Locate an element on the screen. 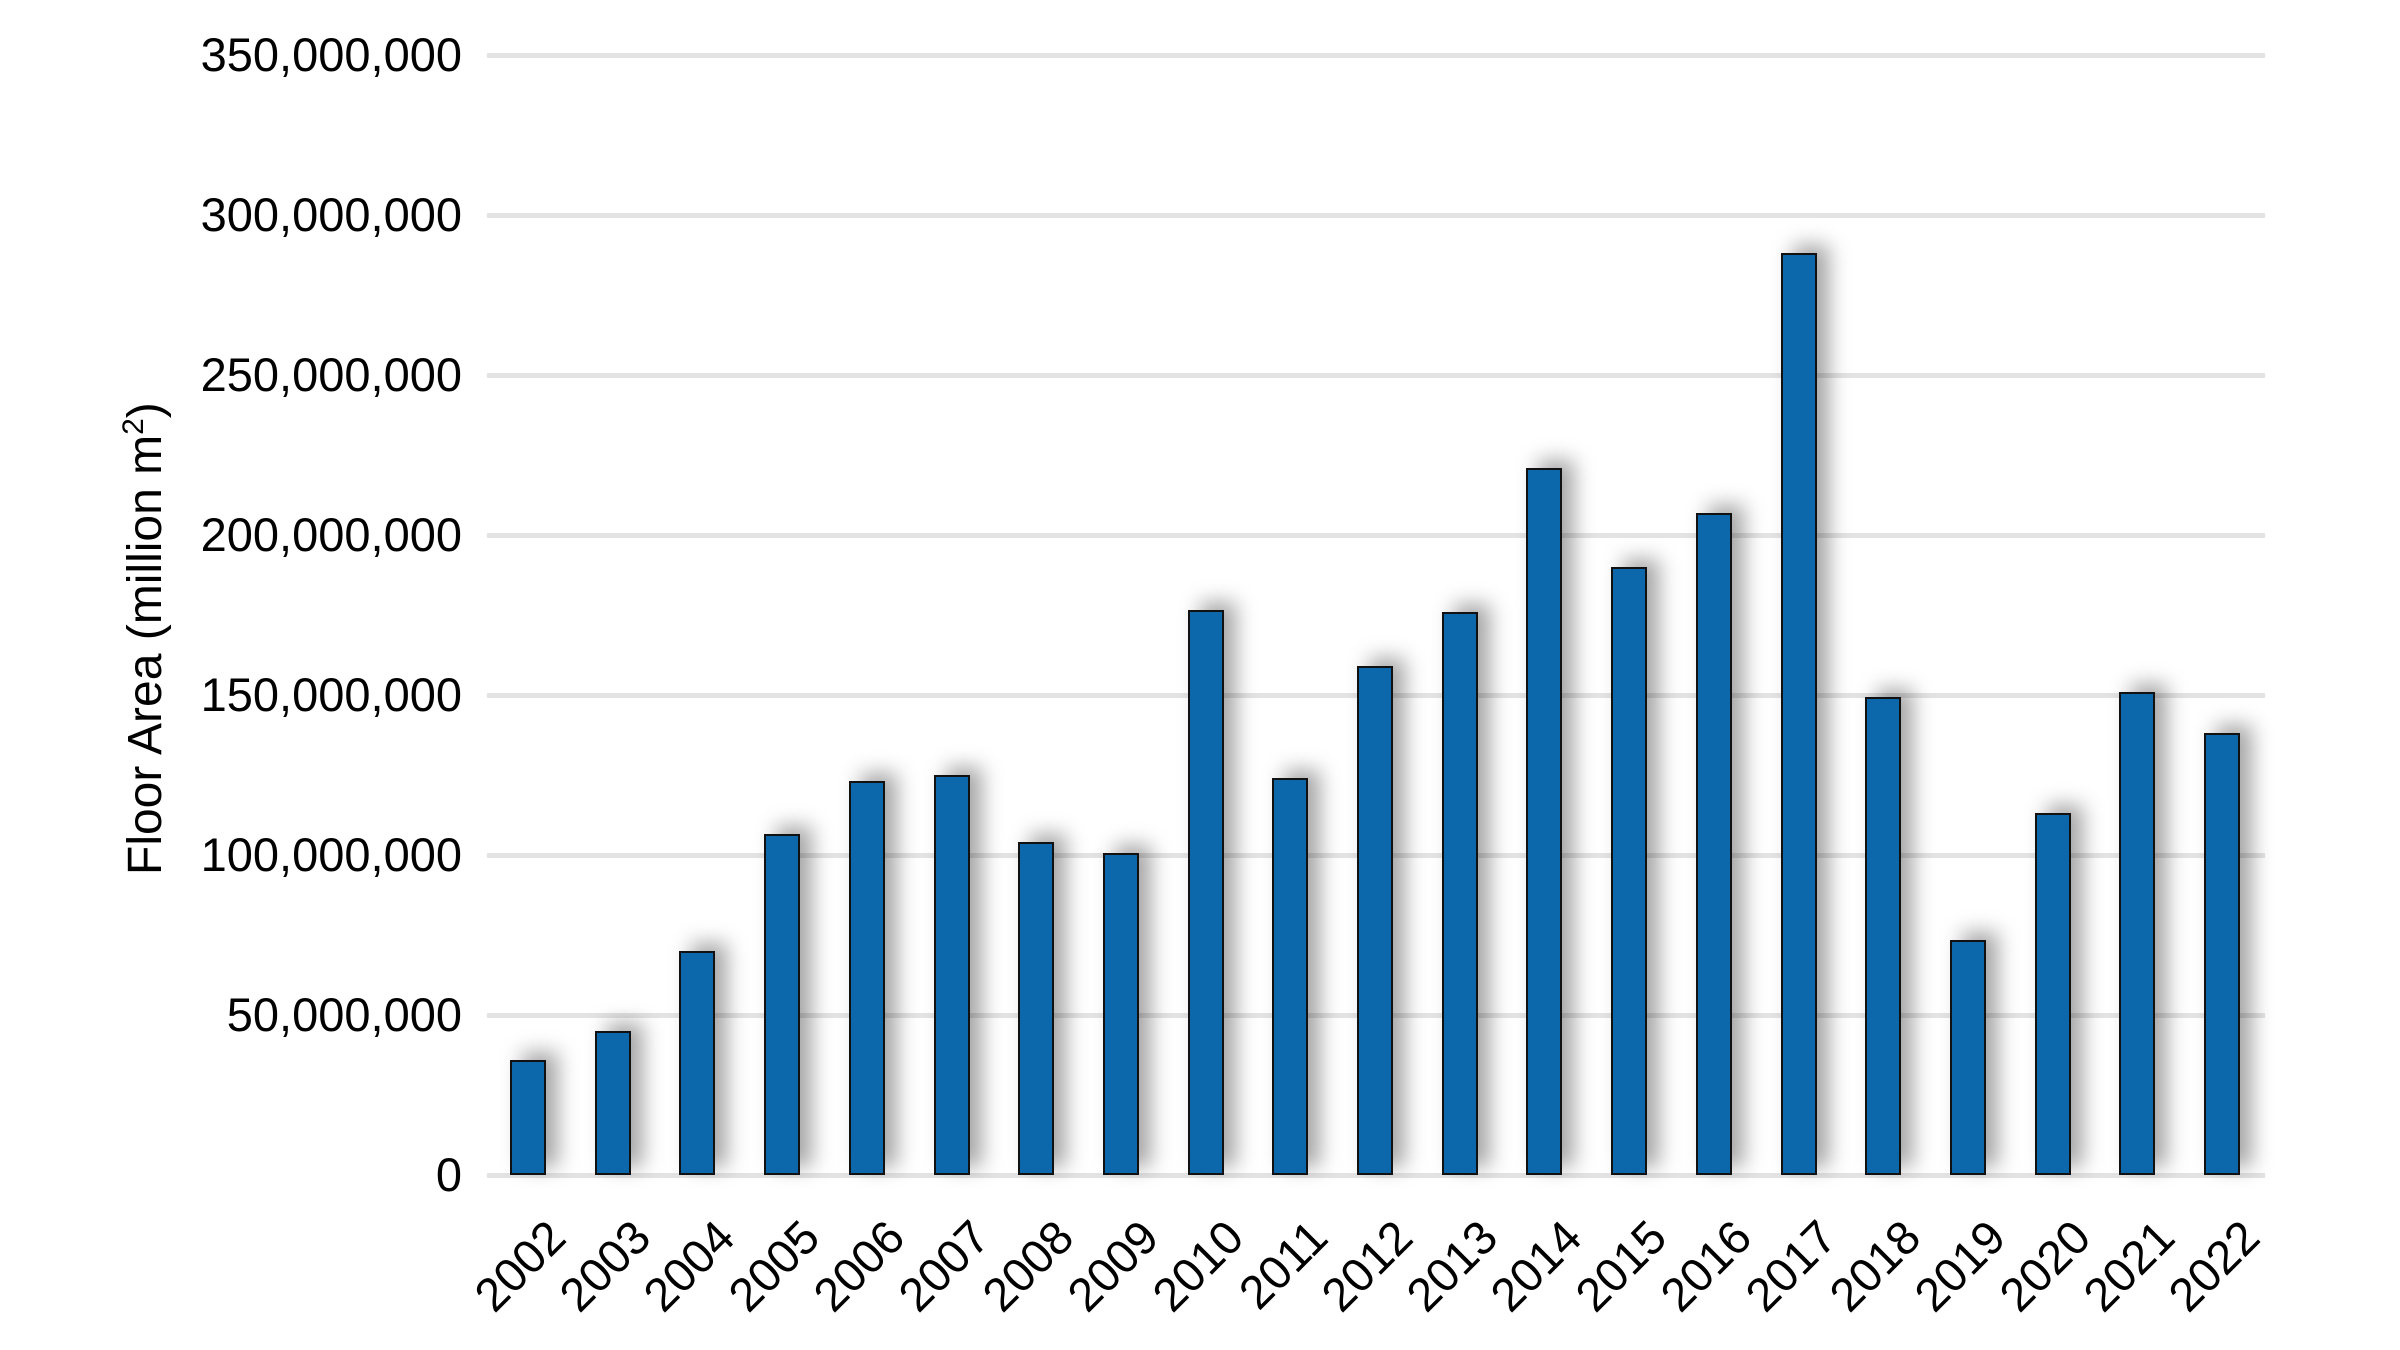  y-axis-label-superscript: 2 is located at coordinates (133, 426).